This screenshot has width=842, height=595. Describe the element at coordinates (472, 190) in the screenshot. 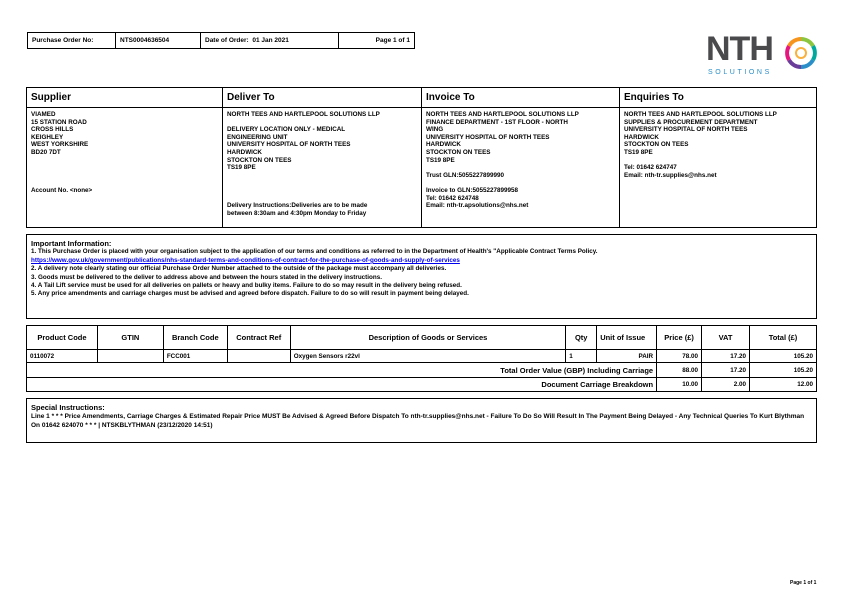

I see `invoice-line: Invoice to GLN:5055227899958` at that location.